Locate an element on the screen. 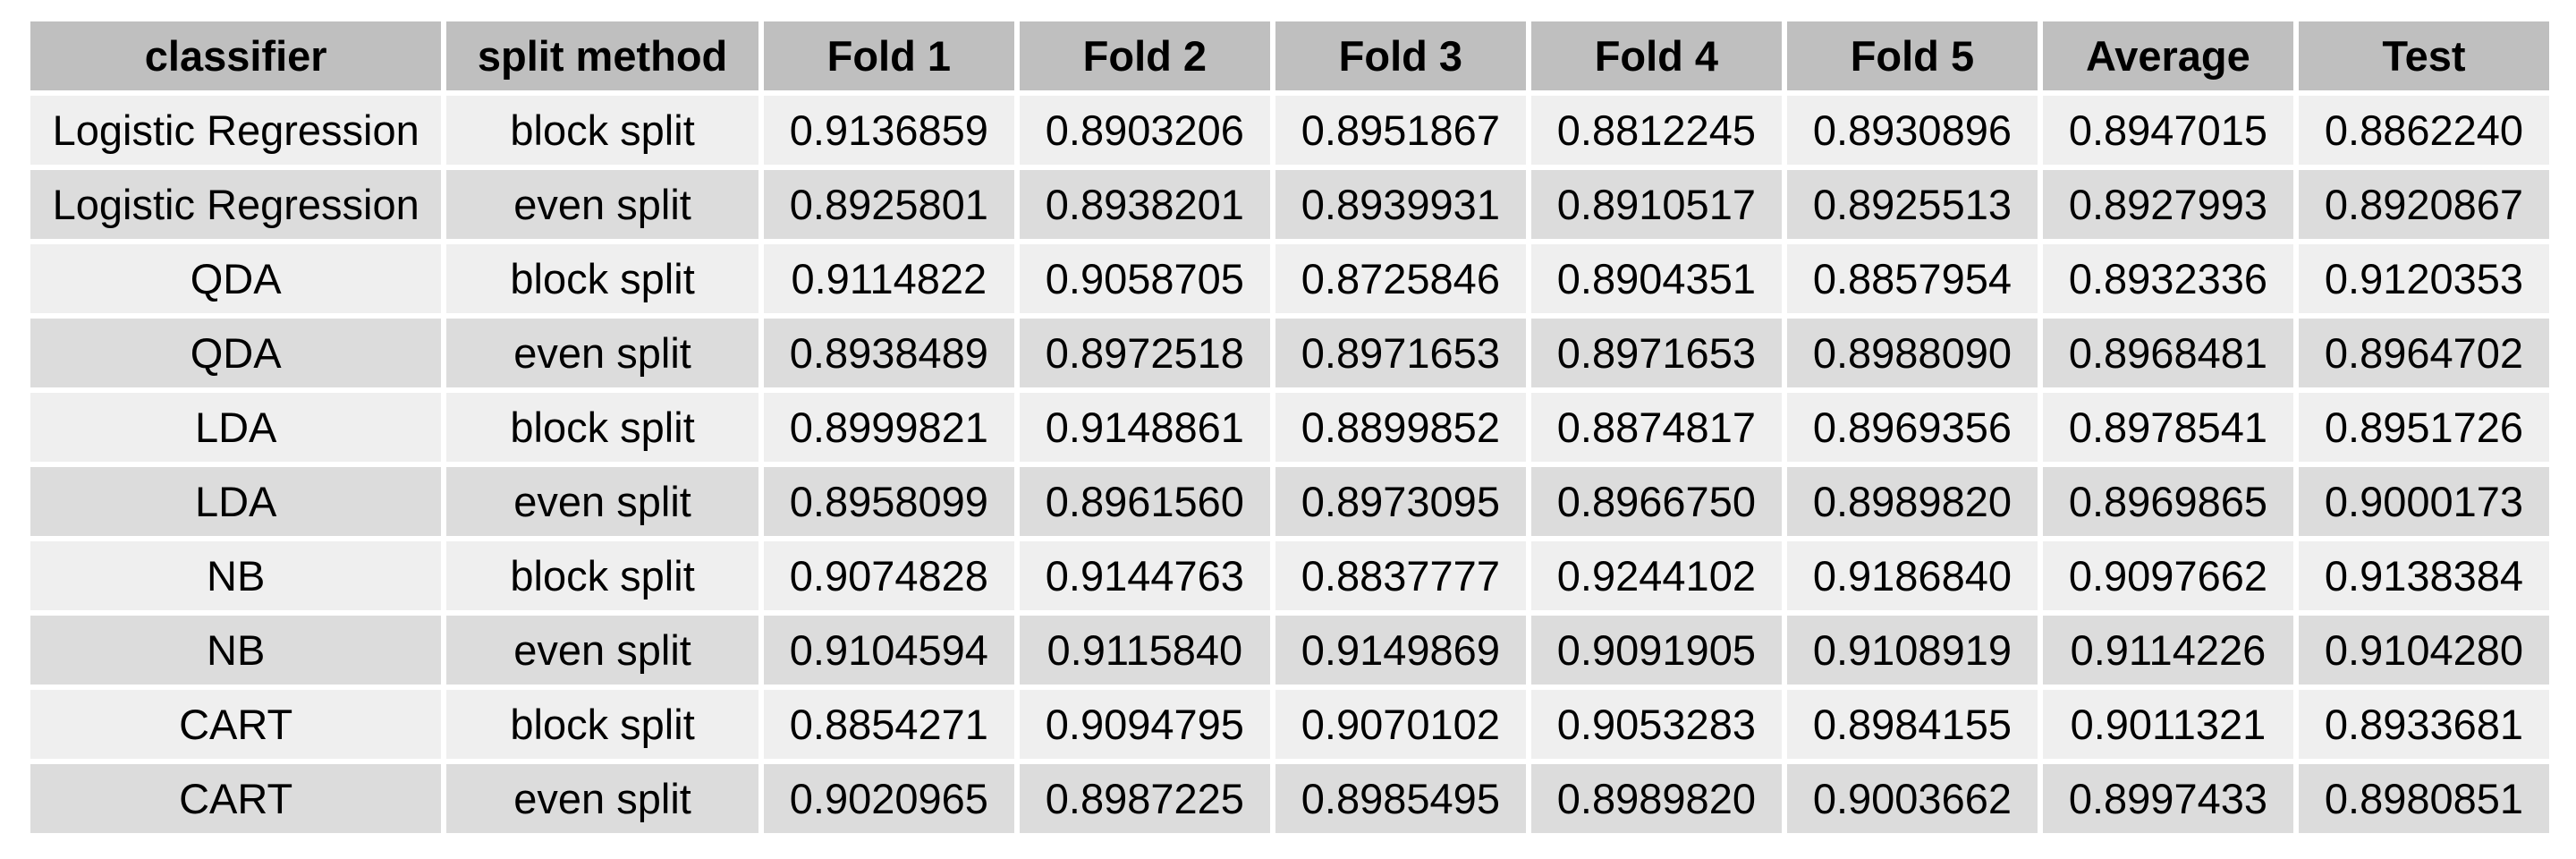 This screenshot has width=2576, height=859. table-cell: 0.9149869 is located at coordinates (1400, 650).